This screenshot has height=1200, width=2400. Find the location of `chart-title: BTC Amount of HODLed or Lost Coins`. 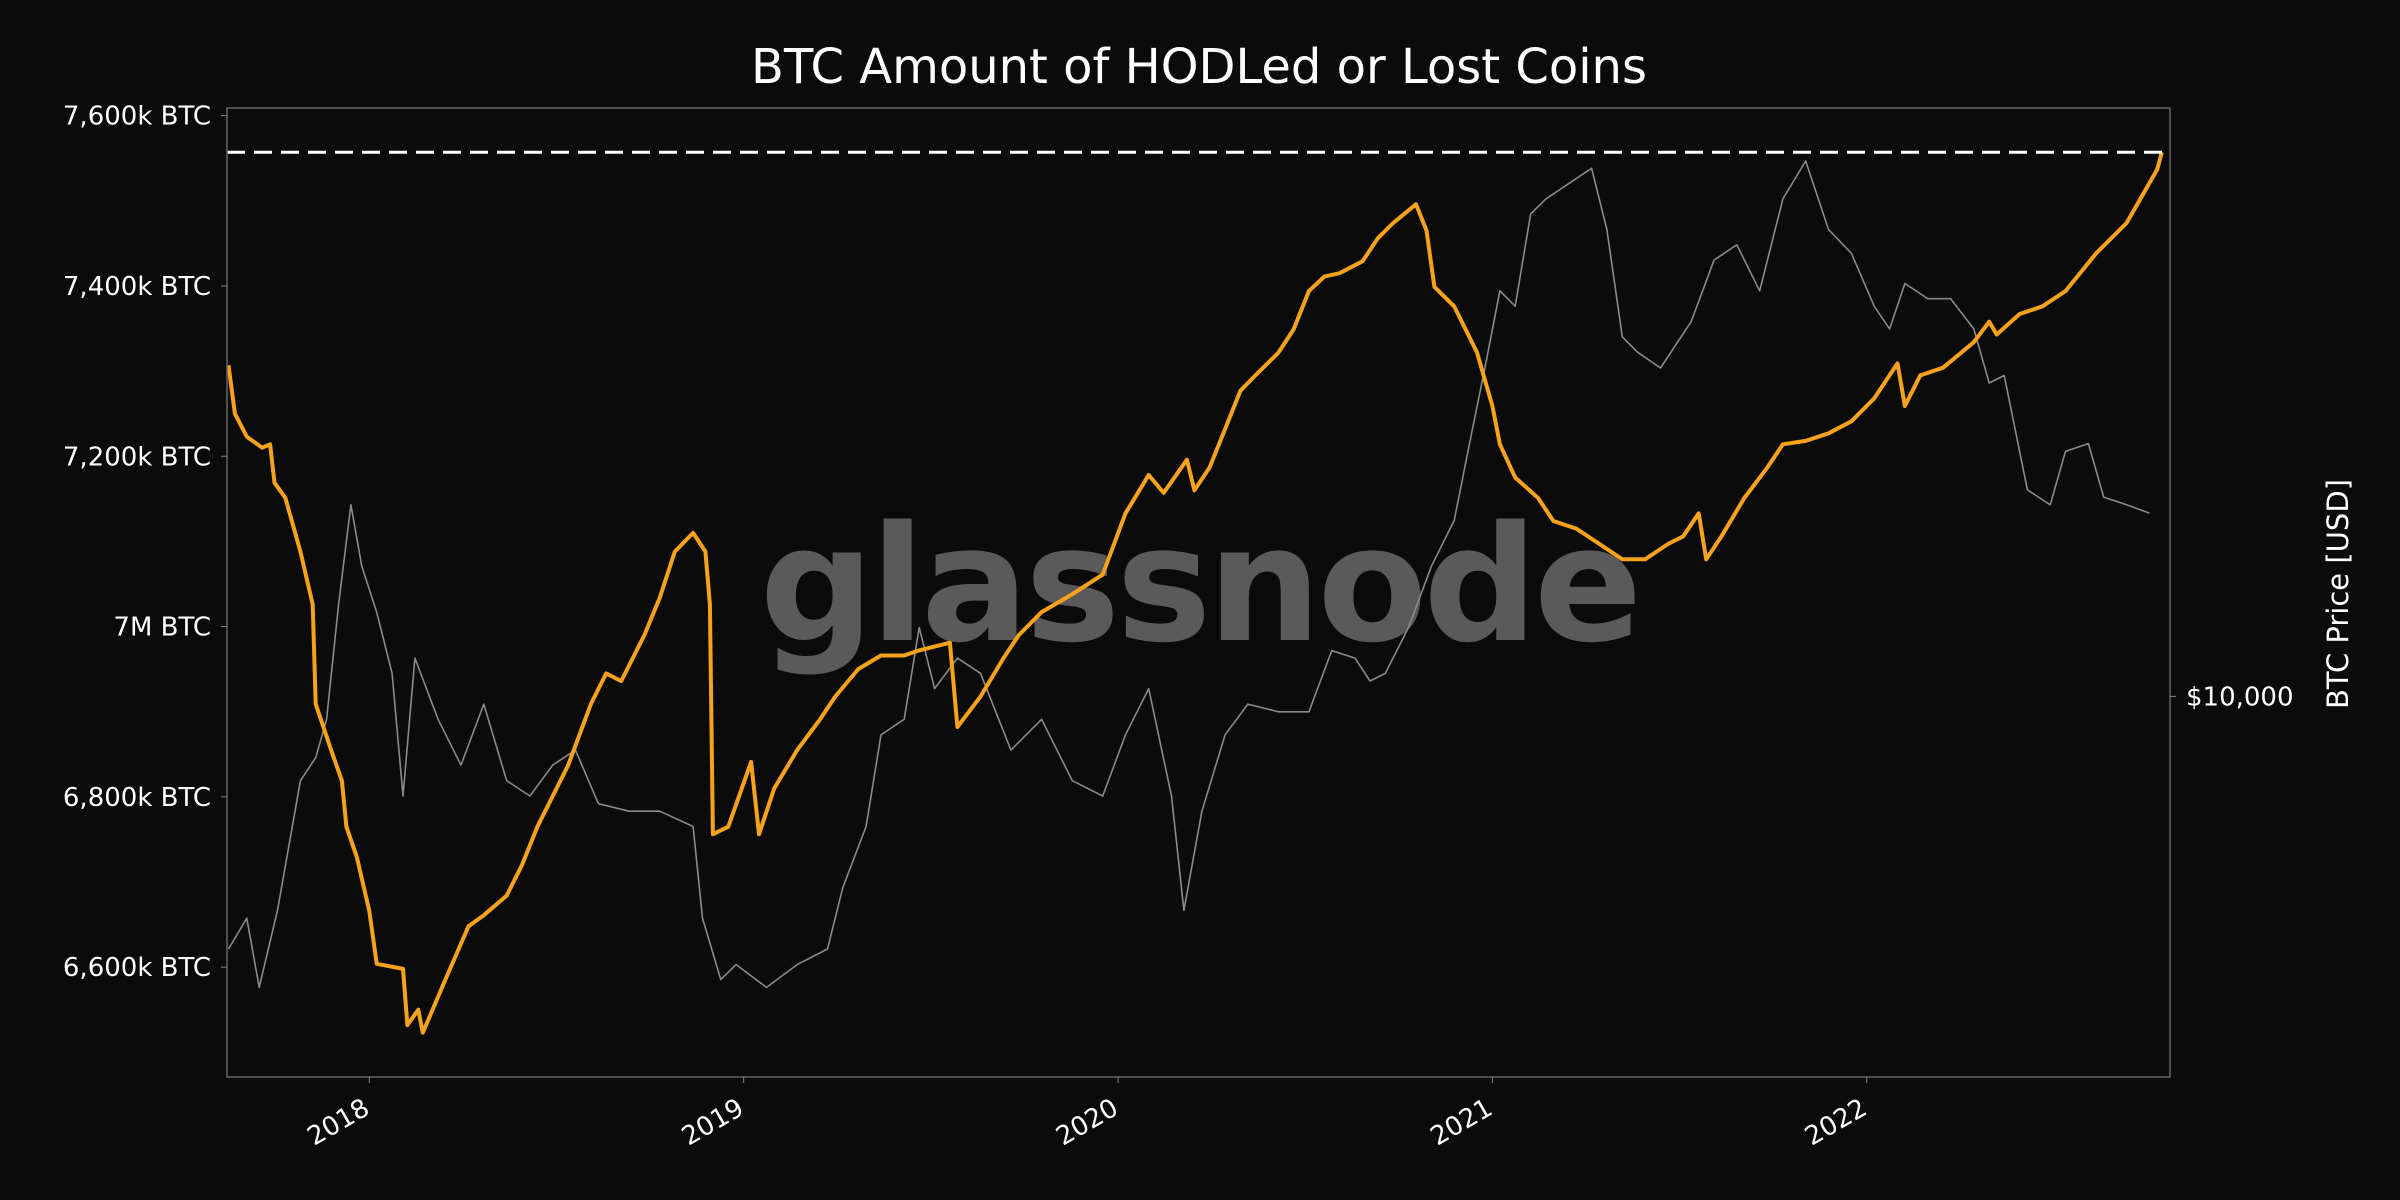

chart-title: BTC Amount of HODLed or Lost Coins is located at coordinates (1199, 67).